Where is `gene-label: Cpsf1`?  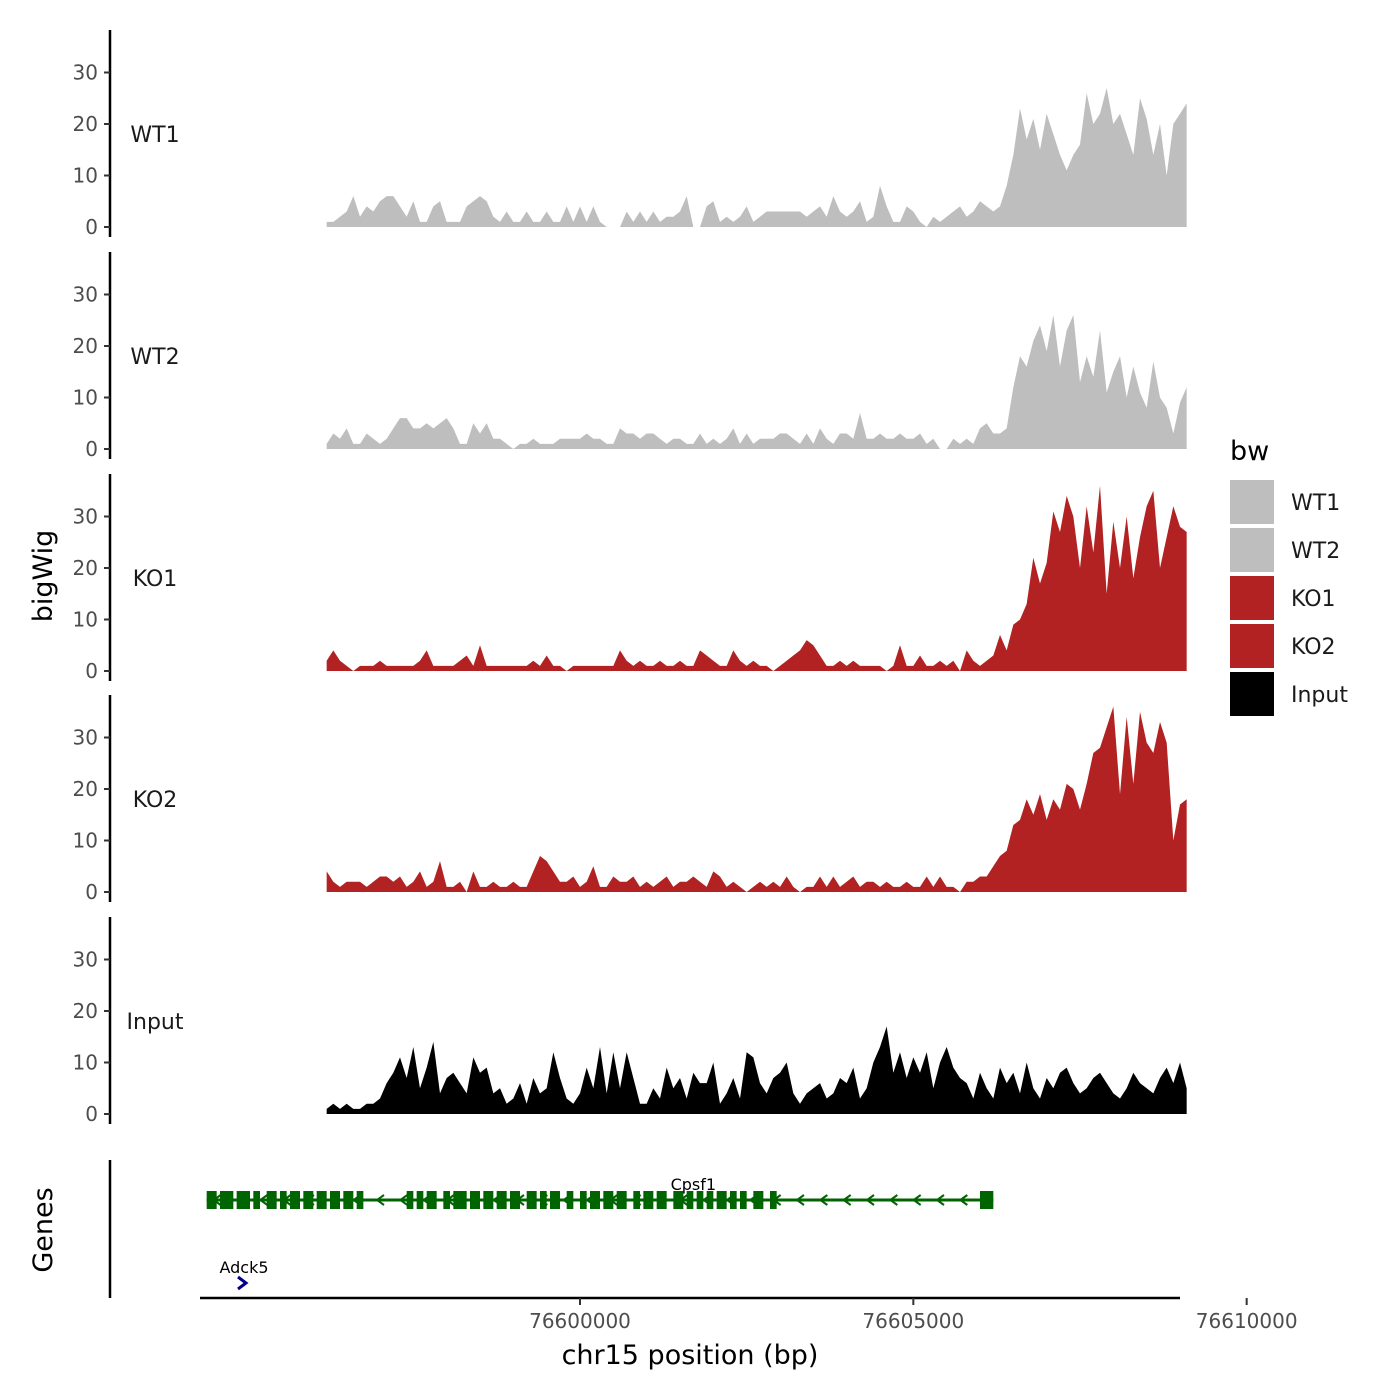 gene-label: Cpsf1 is located at coordinates (693, 1184).